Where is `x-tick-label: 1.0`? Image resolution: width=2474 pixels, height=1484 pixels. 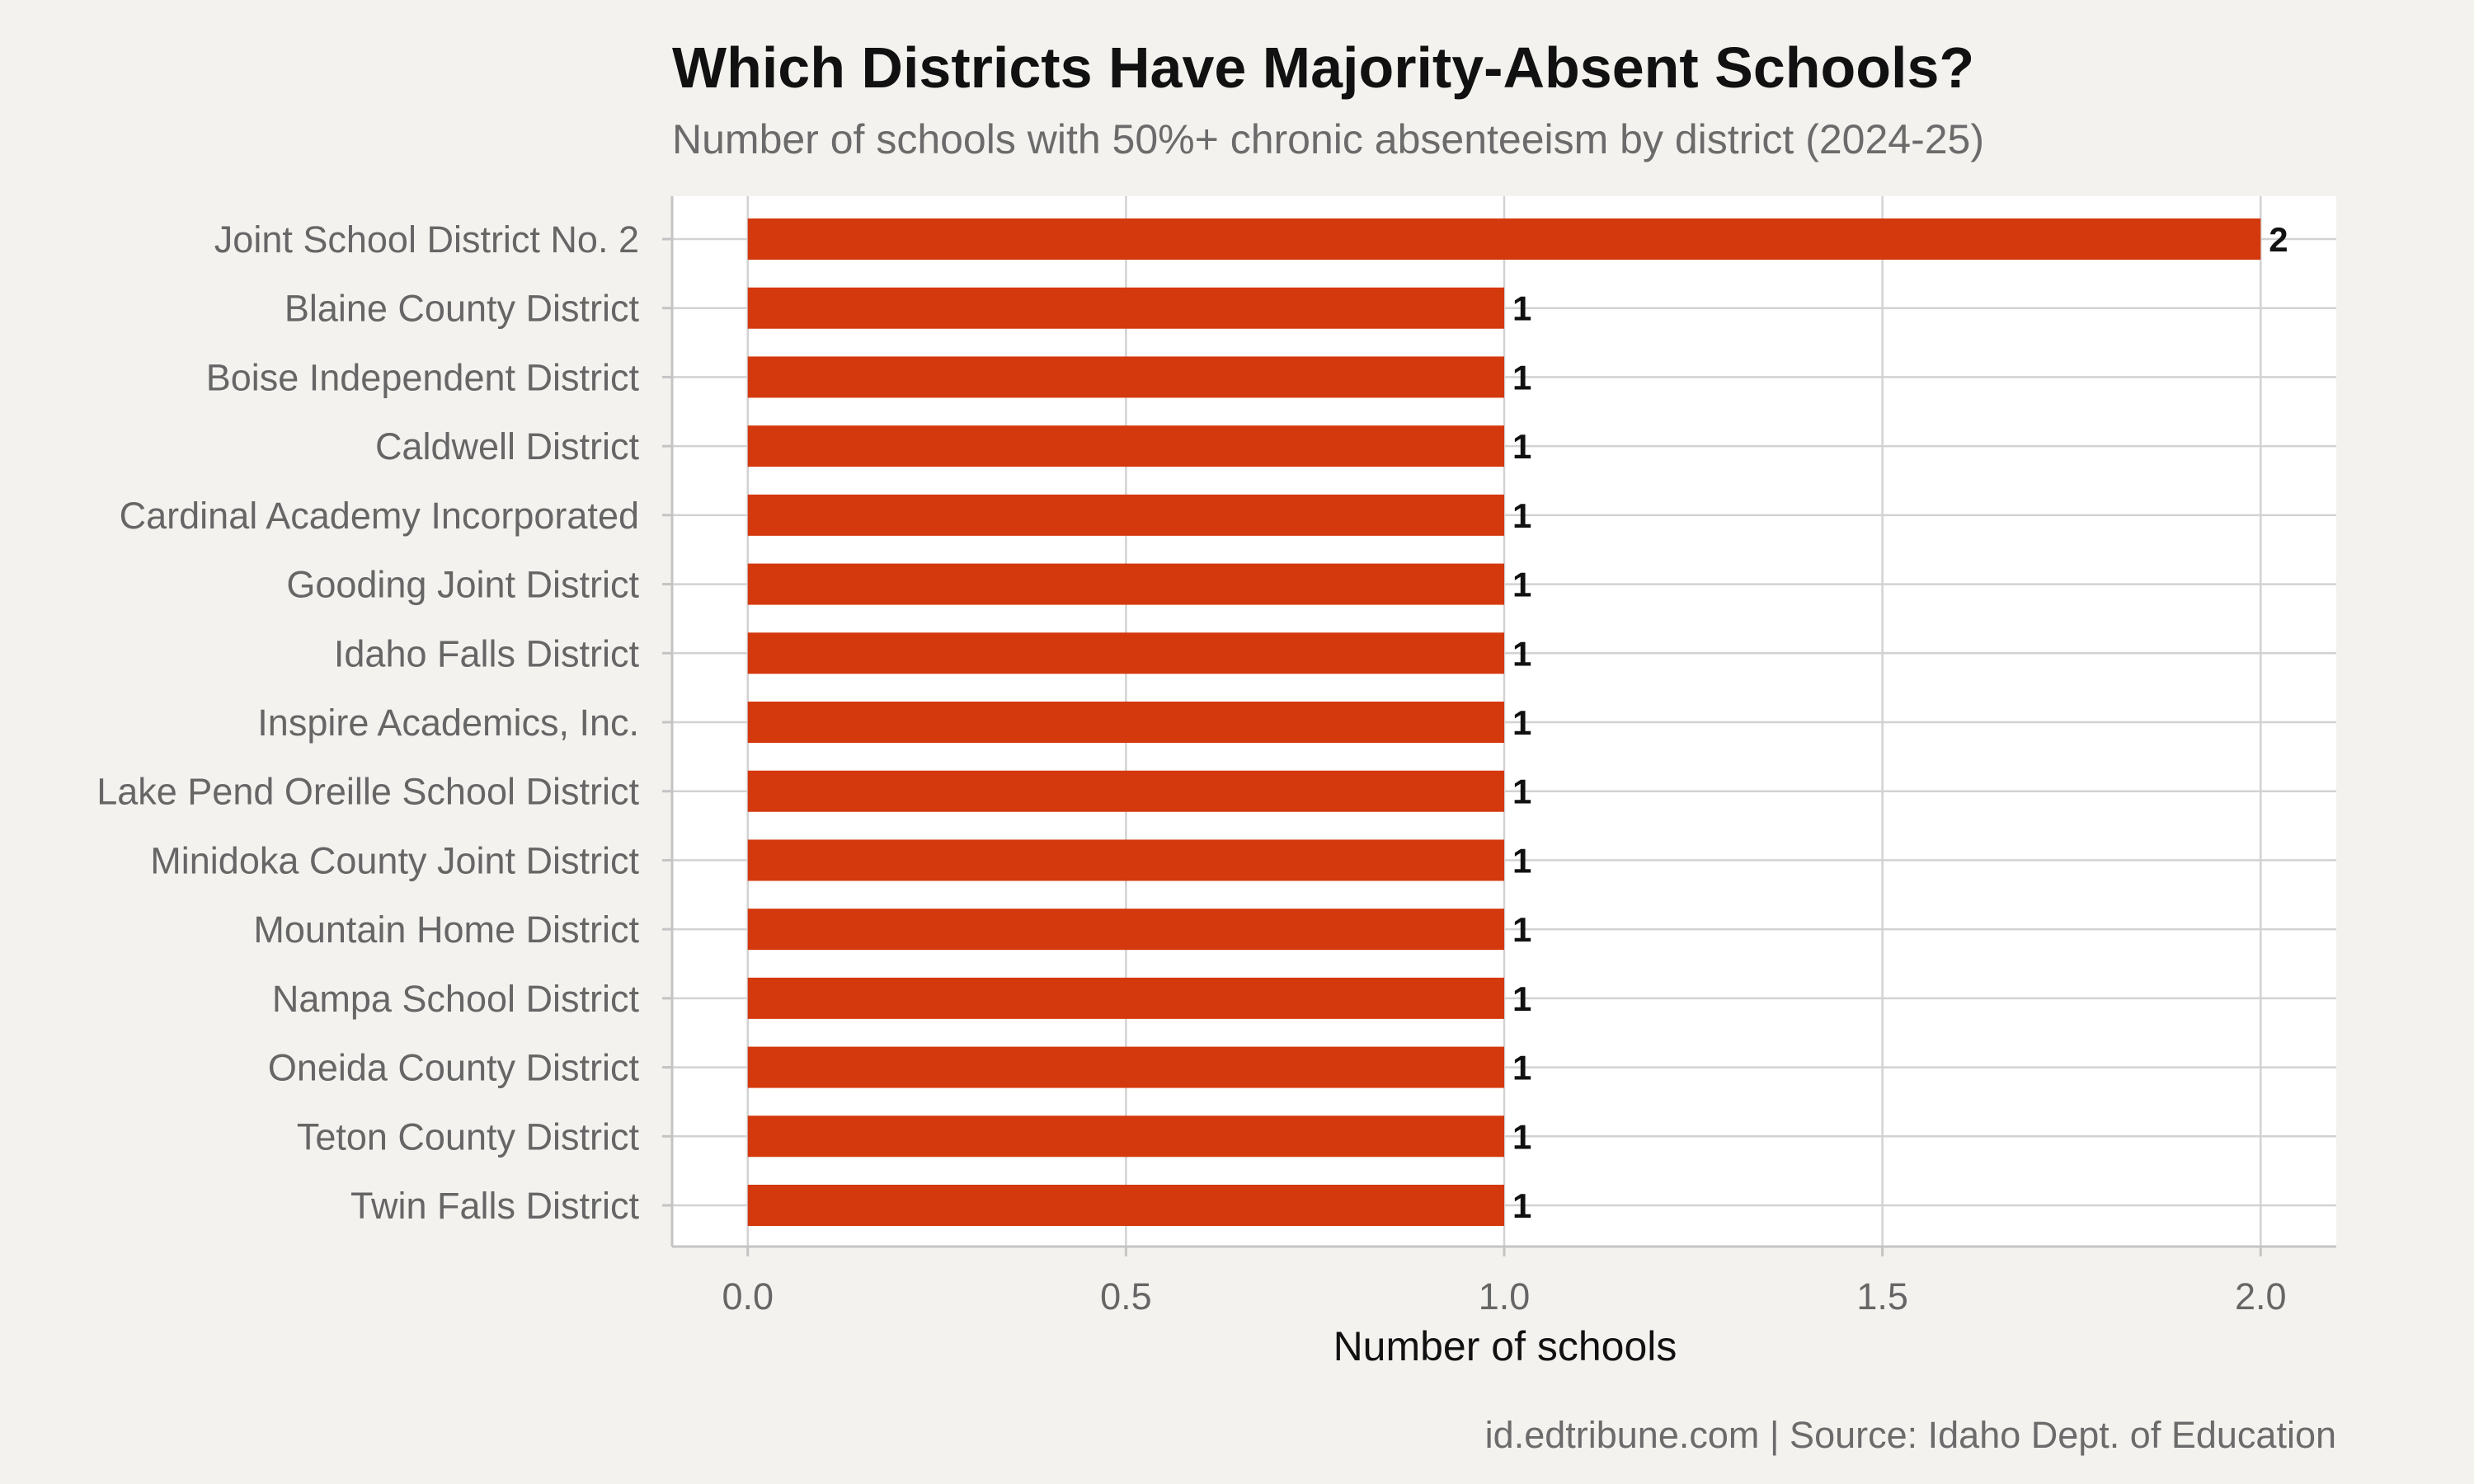 x-tick-label: 1.0 is located at coordinates (1505, 1296).